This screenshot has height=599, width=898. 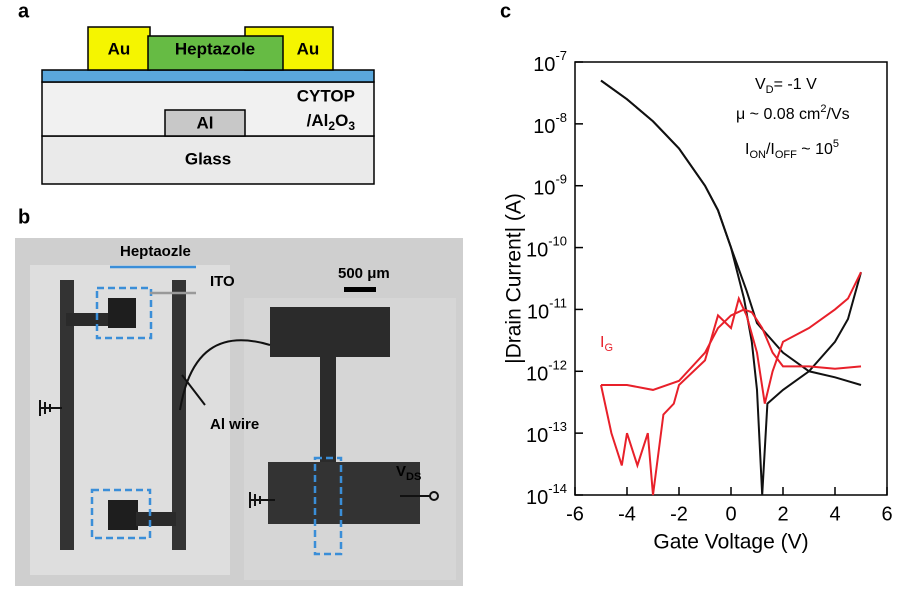 What do you see at coordinates (434, 496) in the screenshot?
I see `terminal` at bounding box center [434, 496].